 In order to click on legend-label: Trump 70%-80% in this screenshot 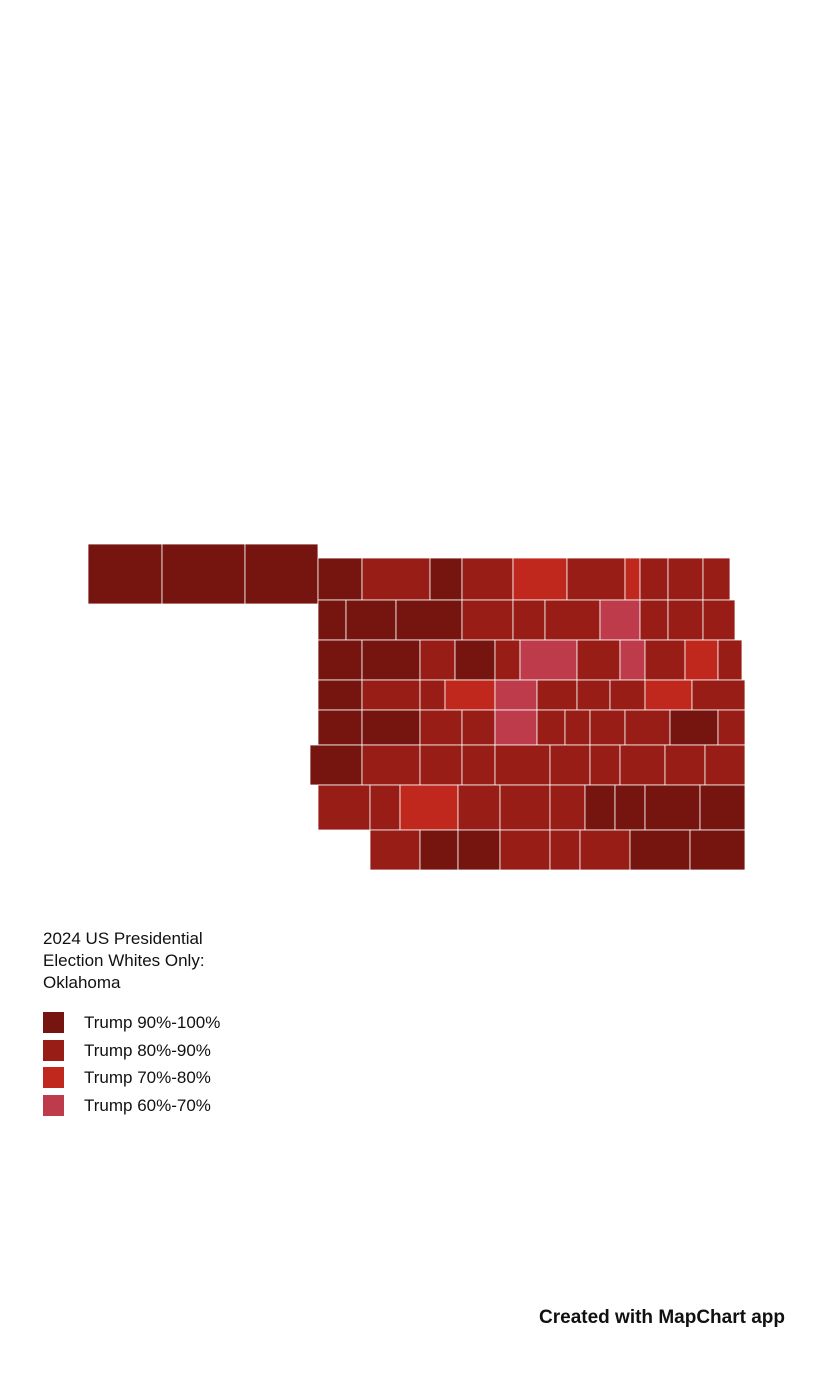, I will do `click(147, 1077)`.